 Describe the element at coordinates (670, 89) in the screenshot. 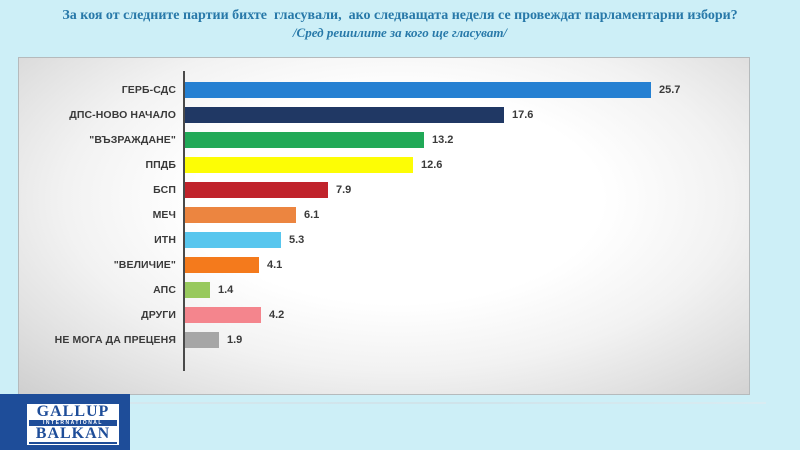

I see `value-label: 25.7` at that location.